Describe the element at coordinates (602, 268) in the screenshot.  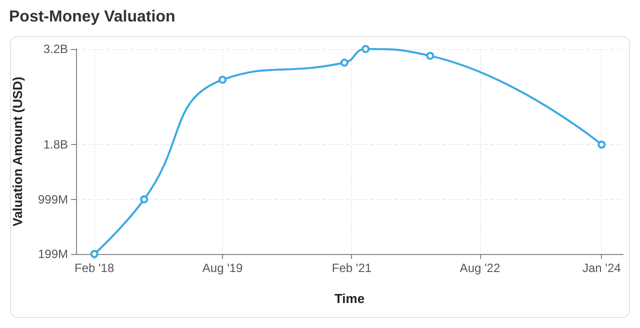
I see `x-tick-label: Jan '24` at that location.